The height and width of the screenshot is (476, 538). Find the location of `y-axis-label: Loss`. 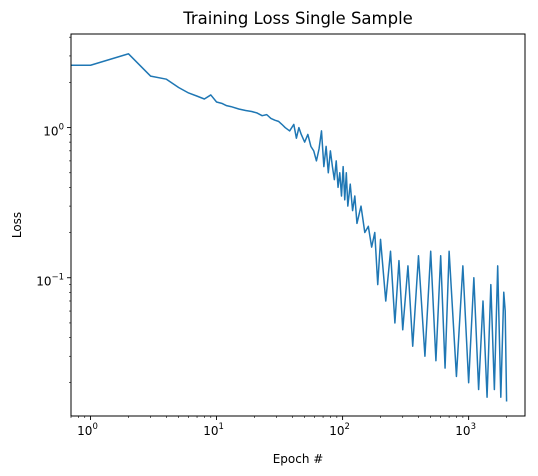

y-axis-label: Loss is located at coordinates (17, 225).